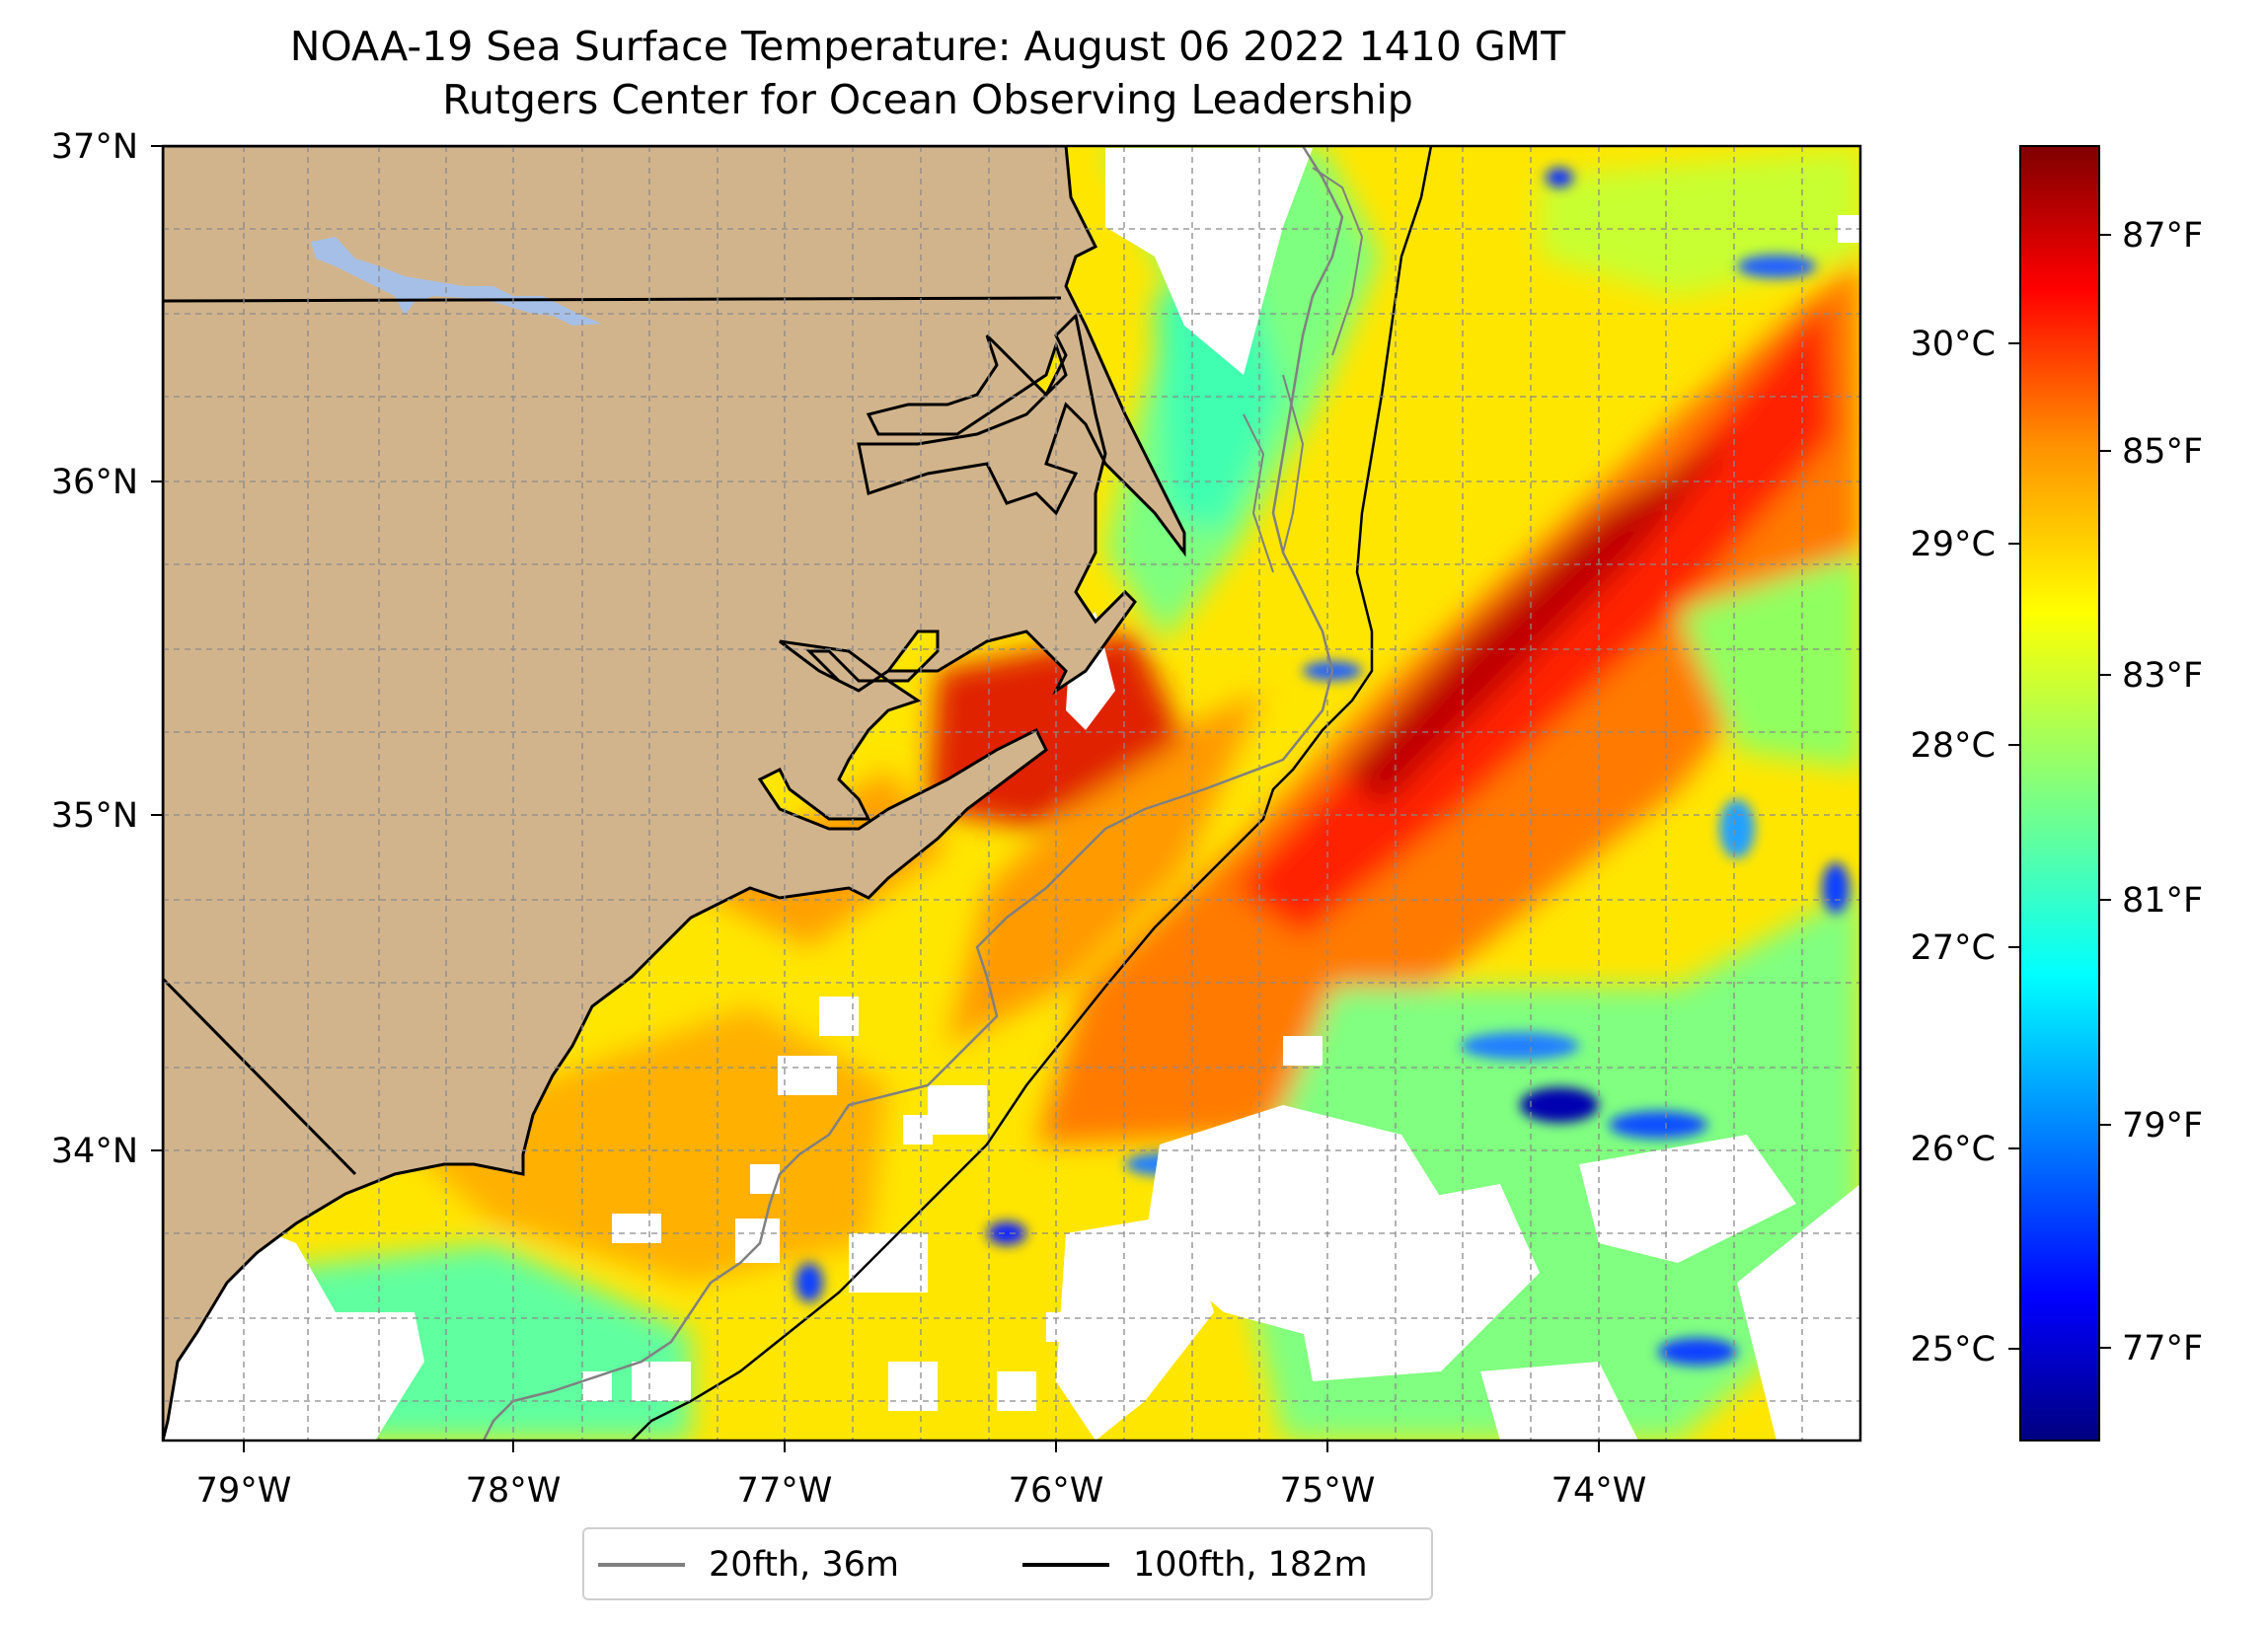 Image resolution: width=2268 pixels, height=1626 pixels. What do you see at coordinates (1599, 1491) in the screenshot?
I see `lon-tick-label: 74°W` at bounding box center [1599, 1491].